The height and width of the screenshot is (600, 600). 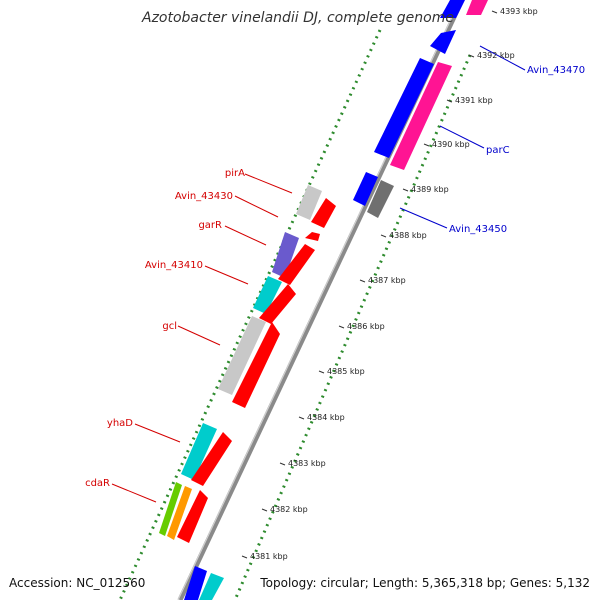 I want to click on tick-label-4389: 4389 kbp, so click(x=430, y=189).